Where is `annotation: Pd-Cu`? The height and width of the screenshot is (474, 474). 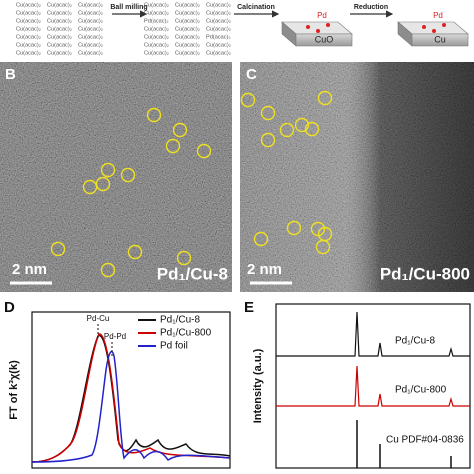 annotation: Pd-Cu is located at coordinates (98, 318).